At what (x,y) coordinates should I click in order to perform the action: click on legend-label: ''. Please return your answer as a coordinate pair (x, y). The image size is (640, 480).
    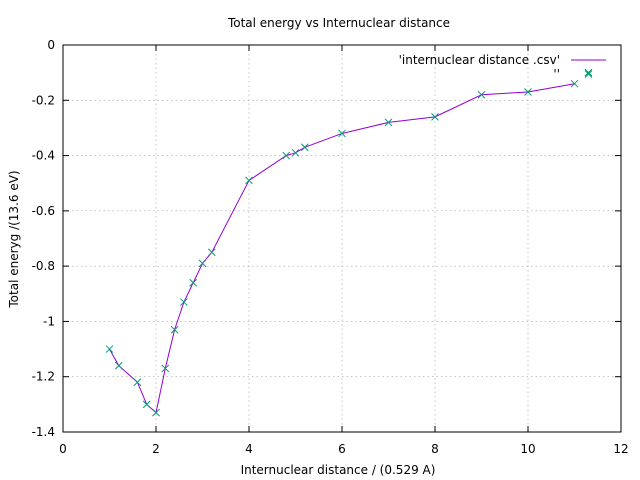
    Looking at the image, I should click on (556, 74).